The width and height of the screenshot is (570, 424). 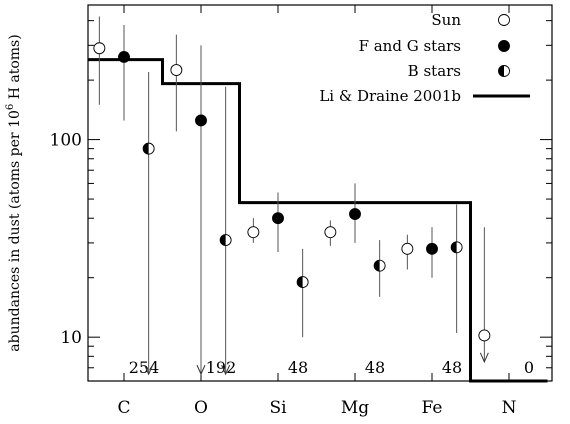 I want to click on sun-point-si, so click(x=253, y=230).